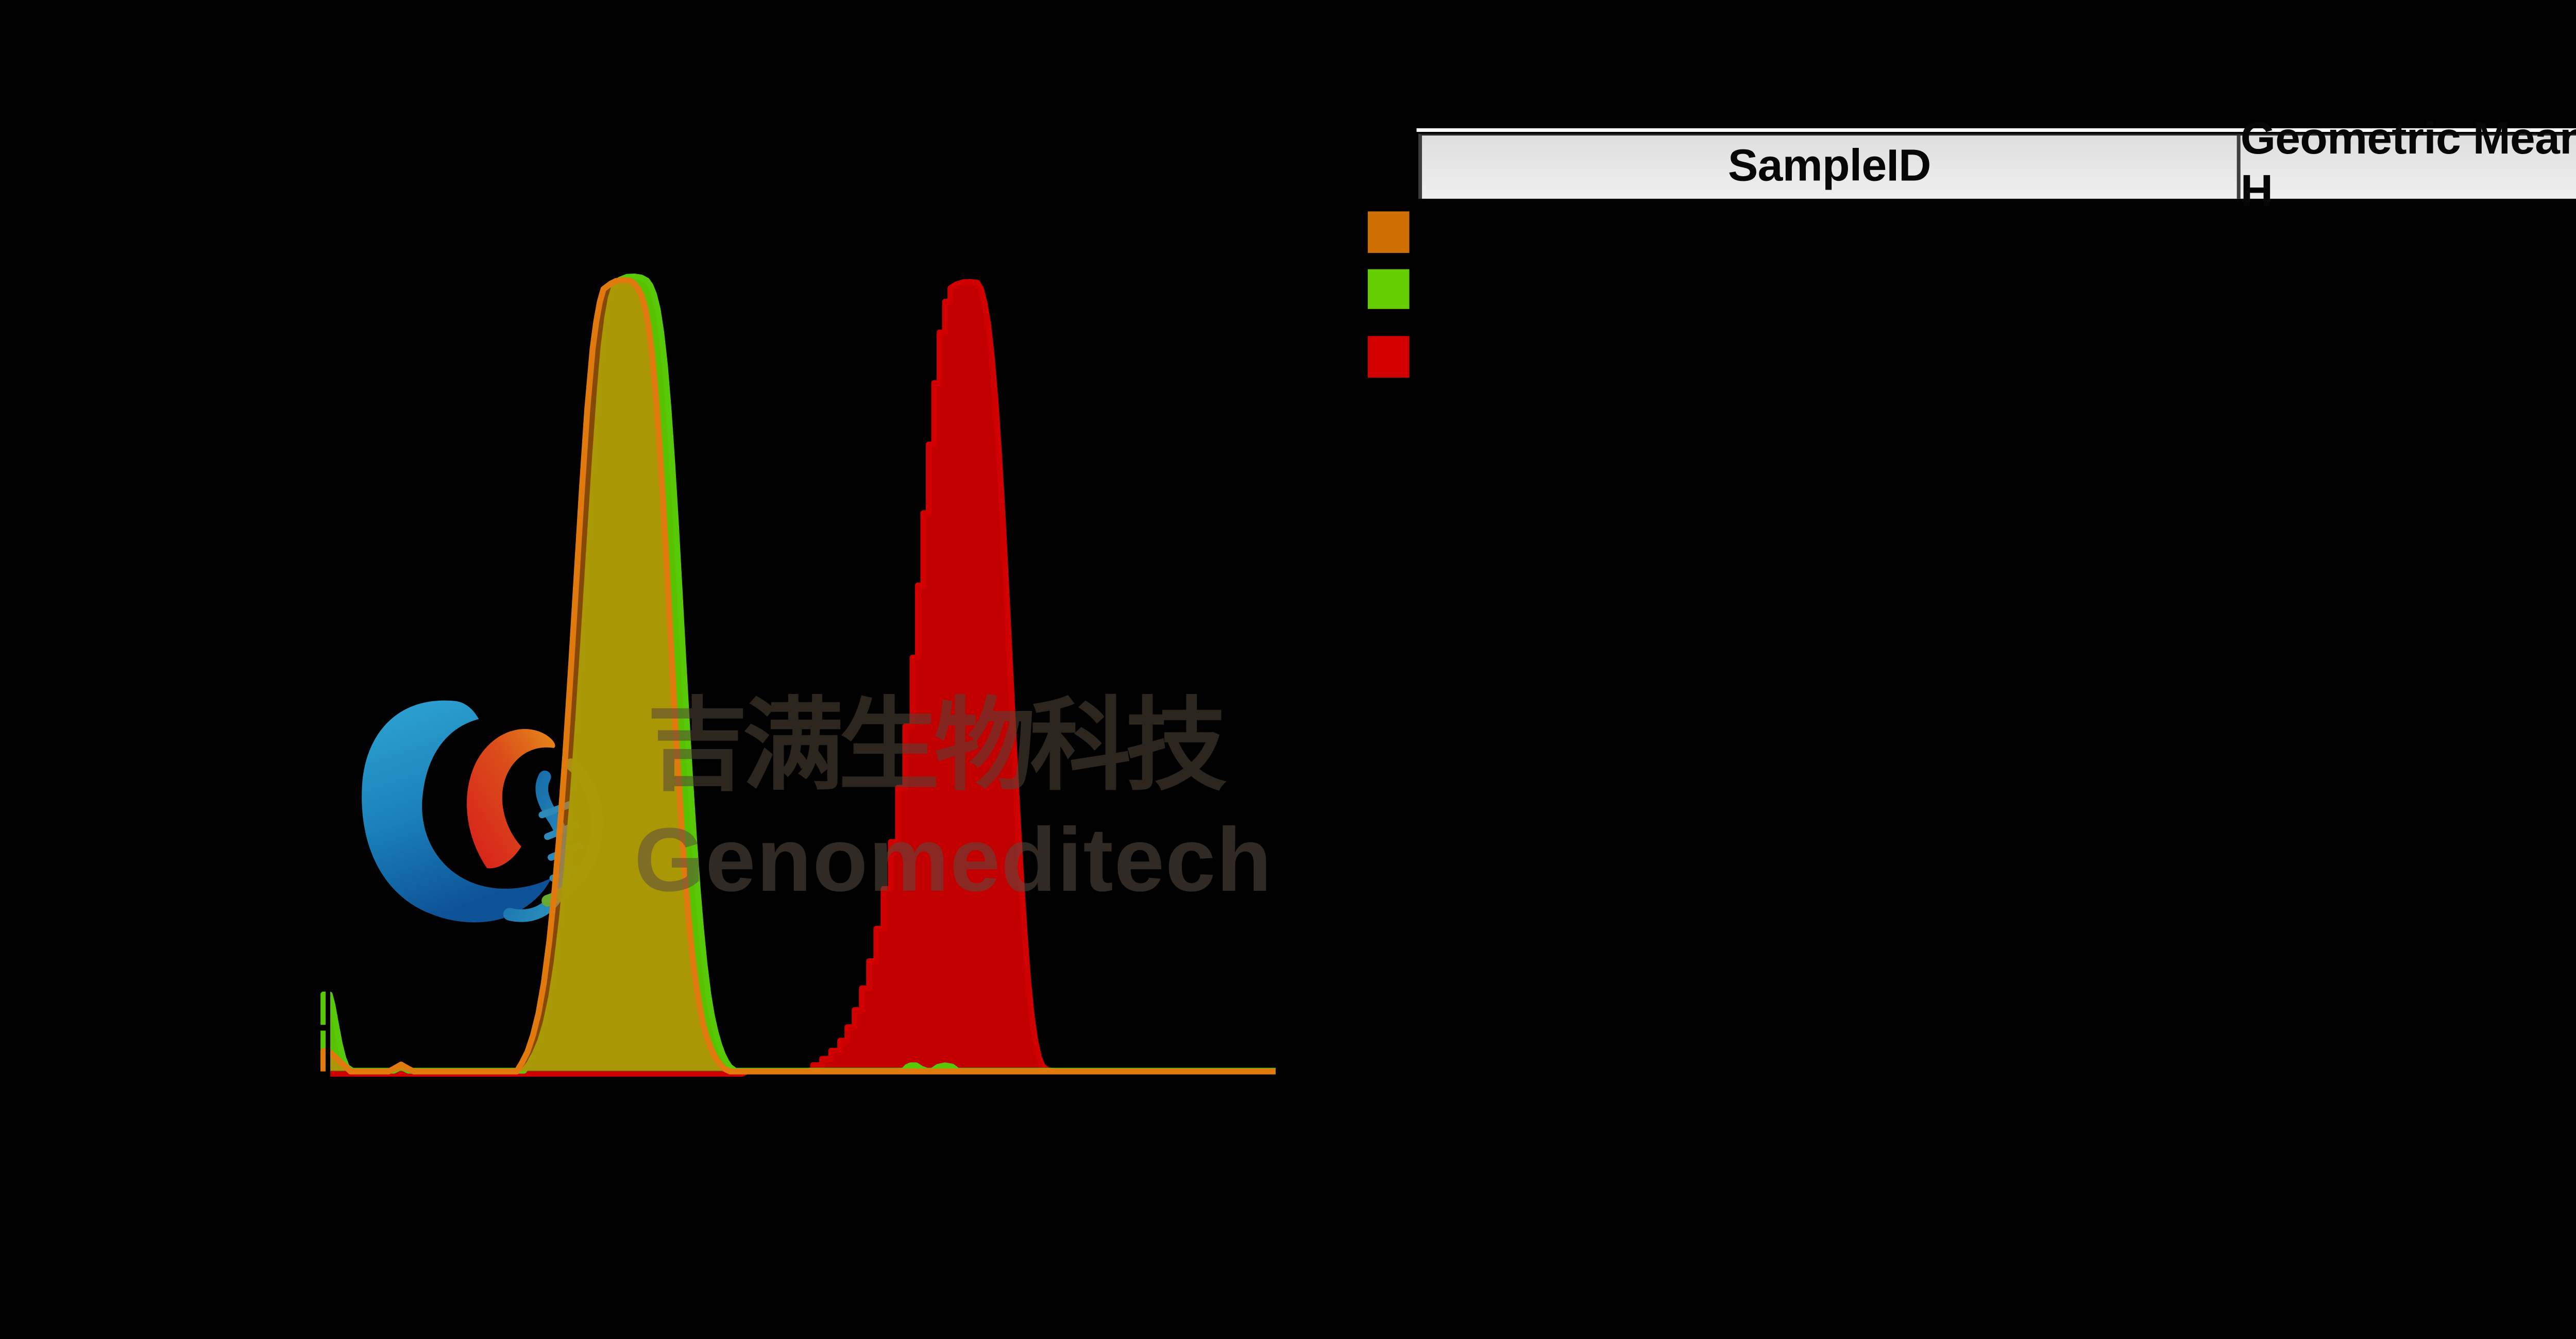  What do you see at coordinates (456, 812) in the screenshot?
I see `logo-blue-swirl` at bounding box center [456, 812].